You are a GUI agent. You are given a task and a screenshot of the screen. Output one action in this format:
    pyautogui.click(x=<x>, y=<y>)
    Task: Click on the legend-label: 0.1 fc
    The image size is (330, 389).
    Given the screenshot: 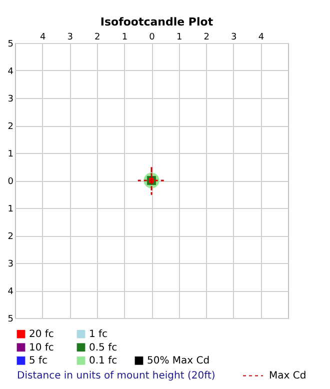 What is the action you would take?
    pyautogui.click(x=103, y=361)
    